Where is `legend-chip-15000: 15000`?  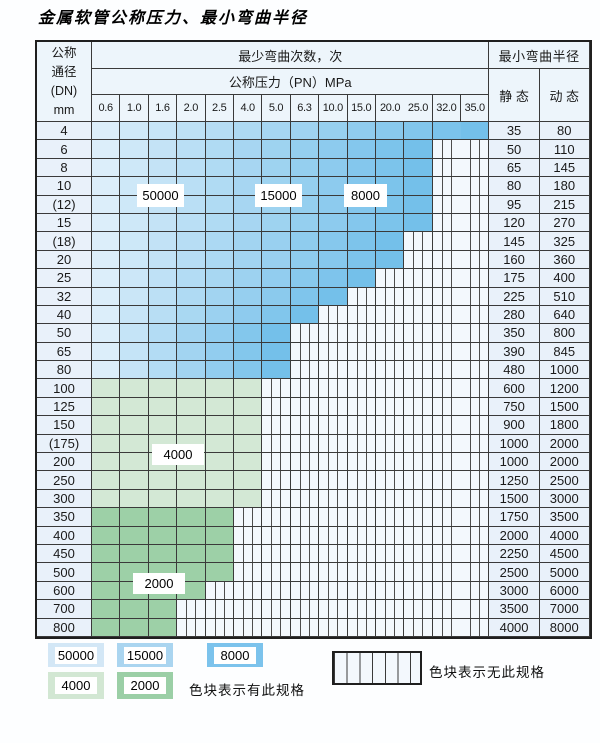 legend-chip-15000: 15000 is located at coordinates (145, 655).